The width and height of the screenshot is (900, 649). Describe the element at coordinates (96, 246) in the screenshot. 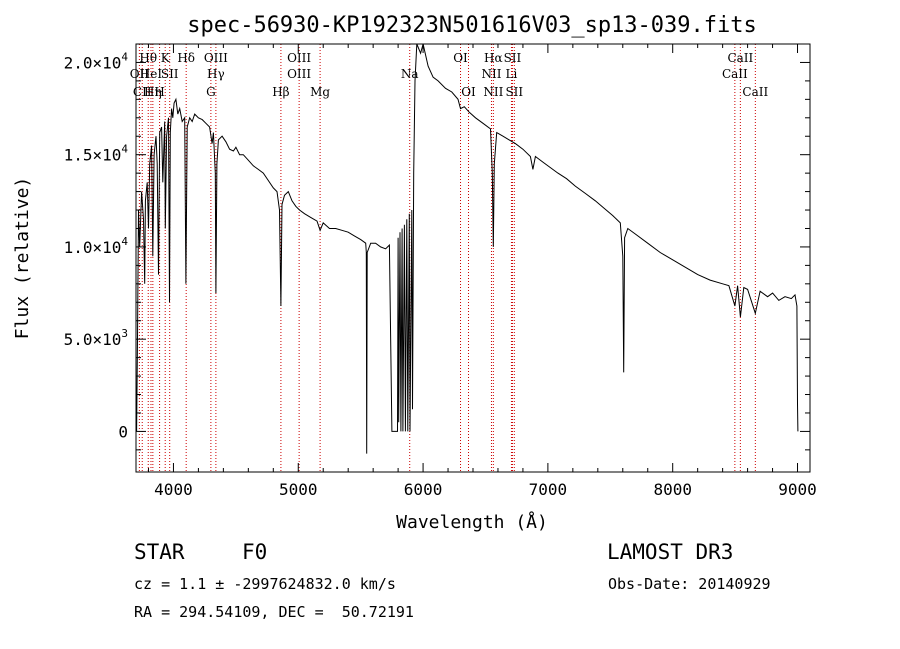

I see `y-tick-label-2: 1.0×10⁴` at that location.